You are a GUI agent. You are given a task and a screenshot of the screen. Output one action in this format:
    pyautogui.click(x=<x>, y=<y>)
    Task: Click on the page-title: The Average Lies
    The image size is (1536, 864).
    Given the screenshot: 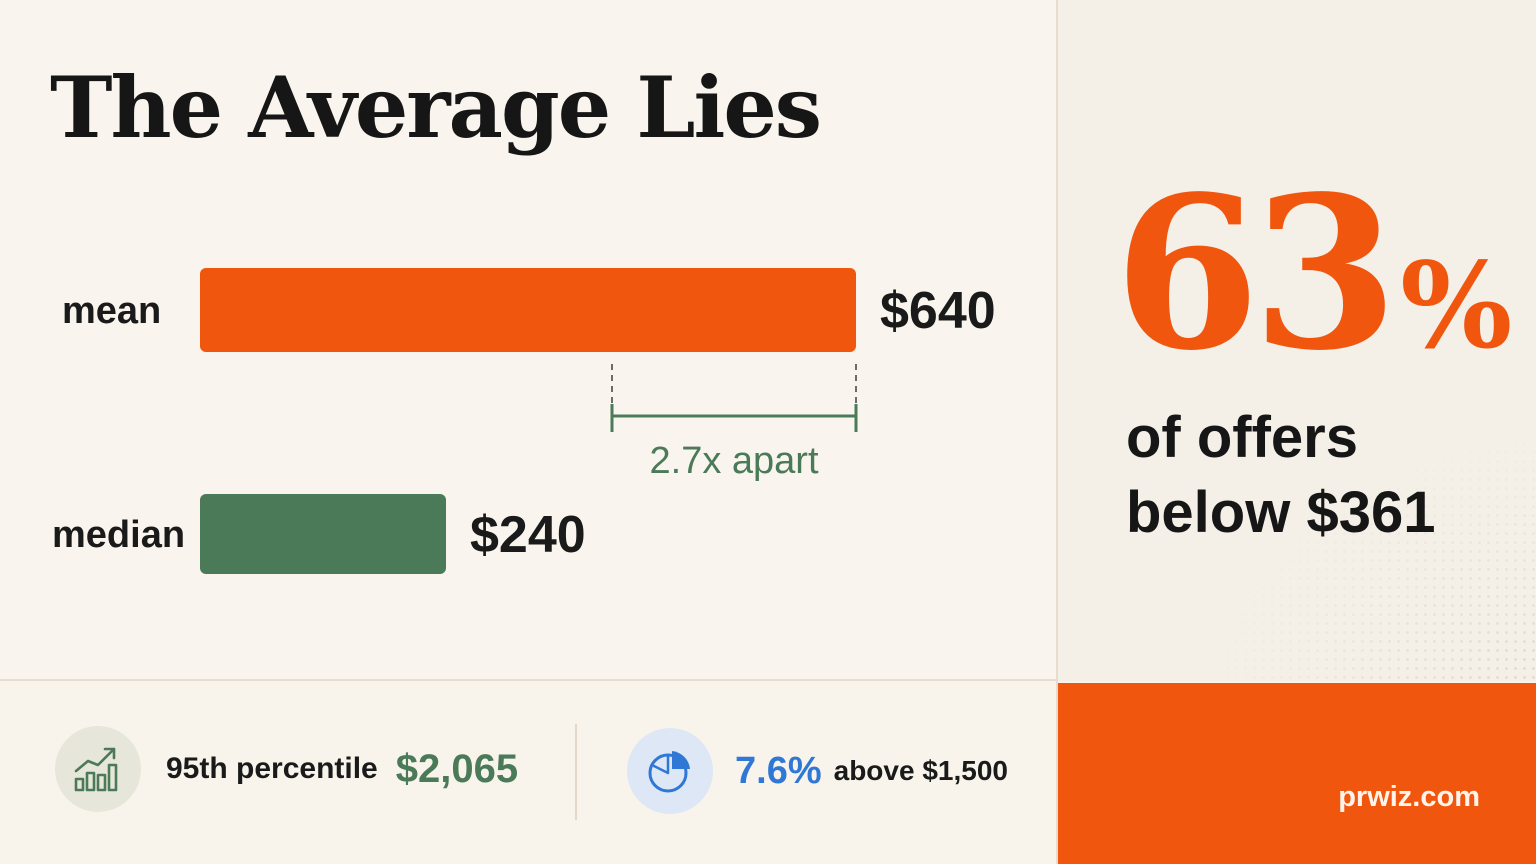 What is the action you would take?
    pyautogui.click(x=436, y=107)
    